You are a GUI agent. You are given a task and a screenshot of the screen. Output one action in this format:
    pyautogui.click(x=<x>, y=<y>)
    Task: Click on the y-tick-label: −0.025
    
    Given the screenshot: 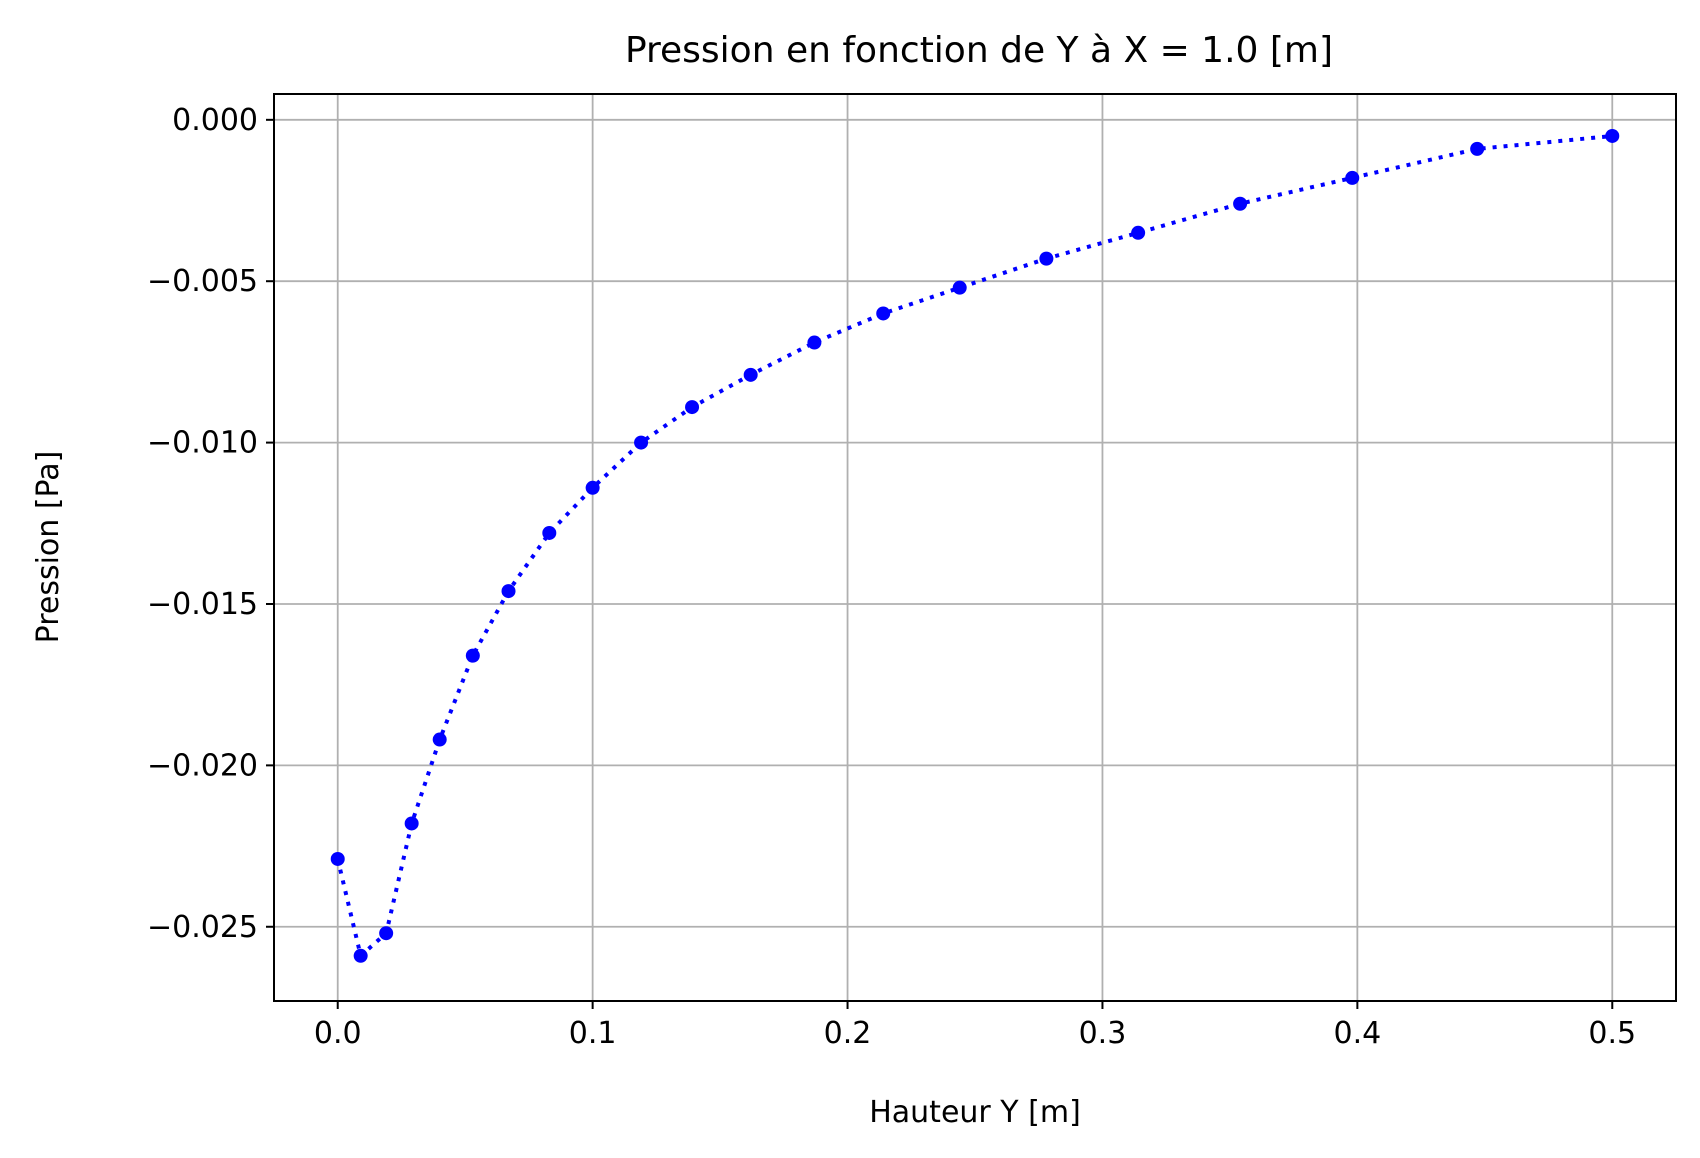 What is the action you would take?
    pyautogui.click(x=202, y=927)
    